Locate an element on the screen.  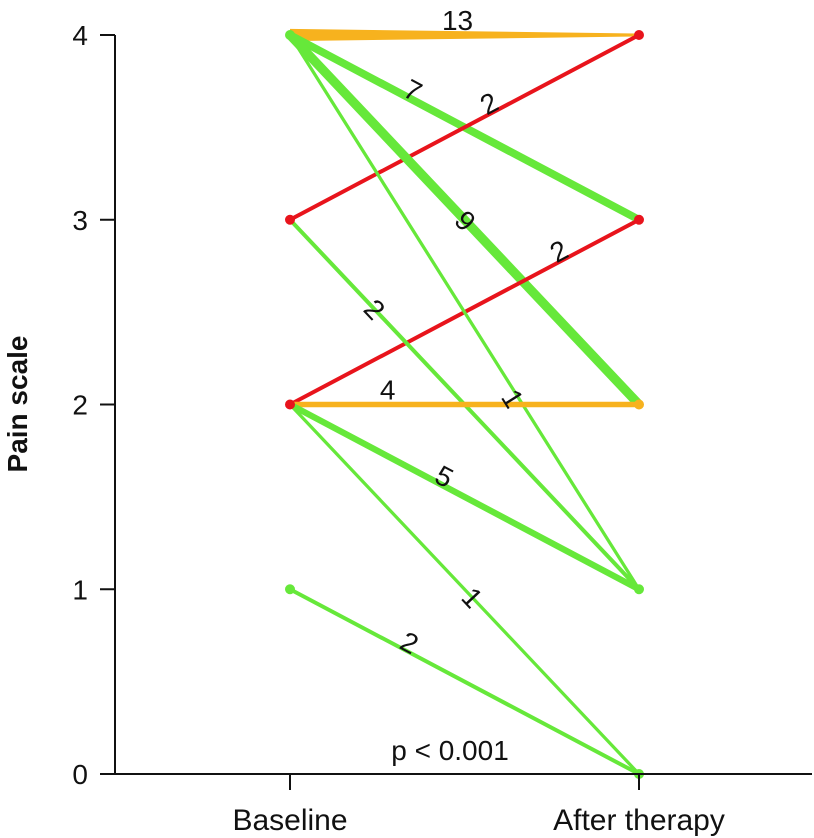
y-tick-label: 4 is located at coordinates (80, 35).